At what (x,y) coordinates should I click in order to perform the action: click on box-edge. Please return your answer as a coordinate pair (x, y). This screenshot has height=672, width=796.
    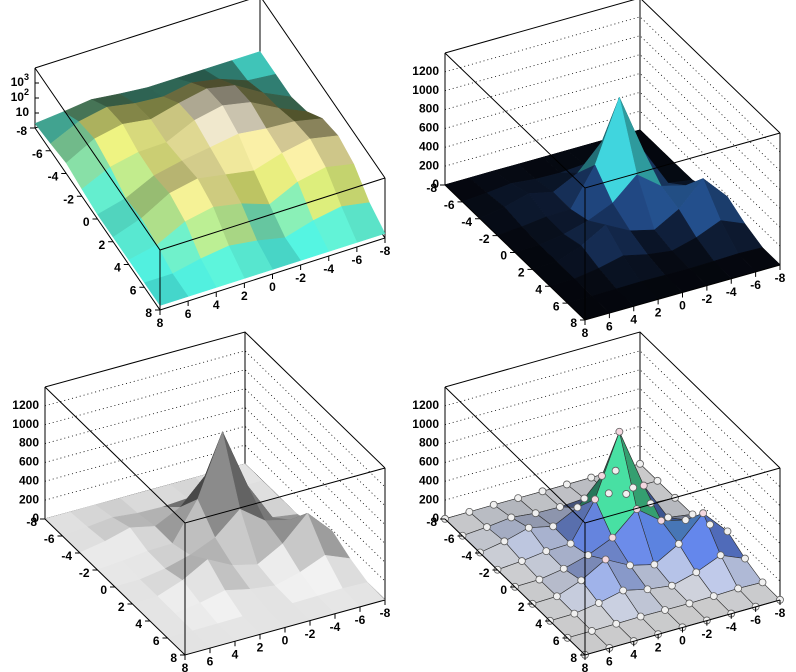
    Looking at the image, I should click on (612, 67).